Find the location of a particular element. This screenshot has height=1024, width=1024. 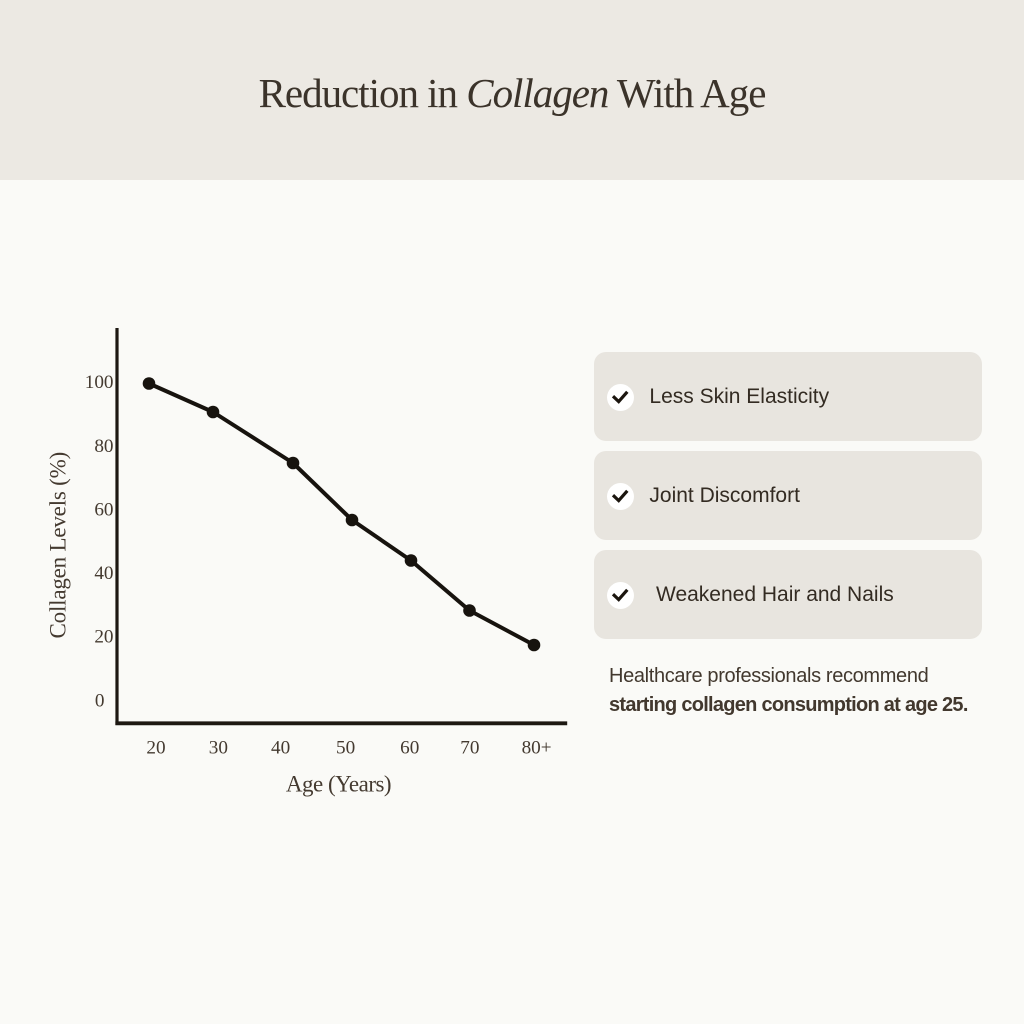

svg-text: 100 is located at coordinates (99, 382).